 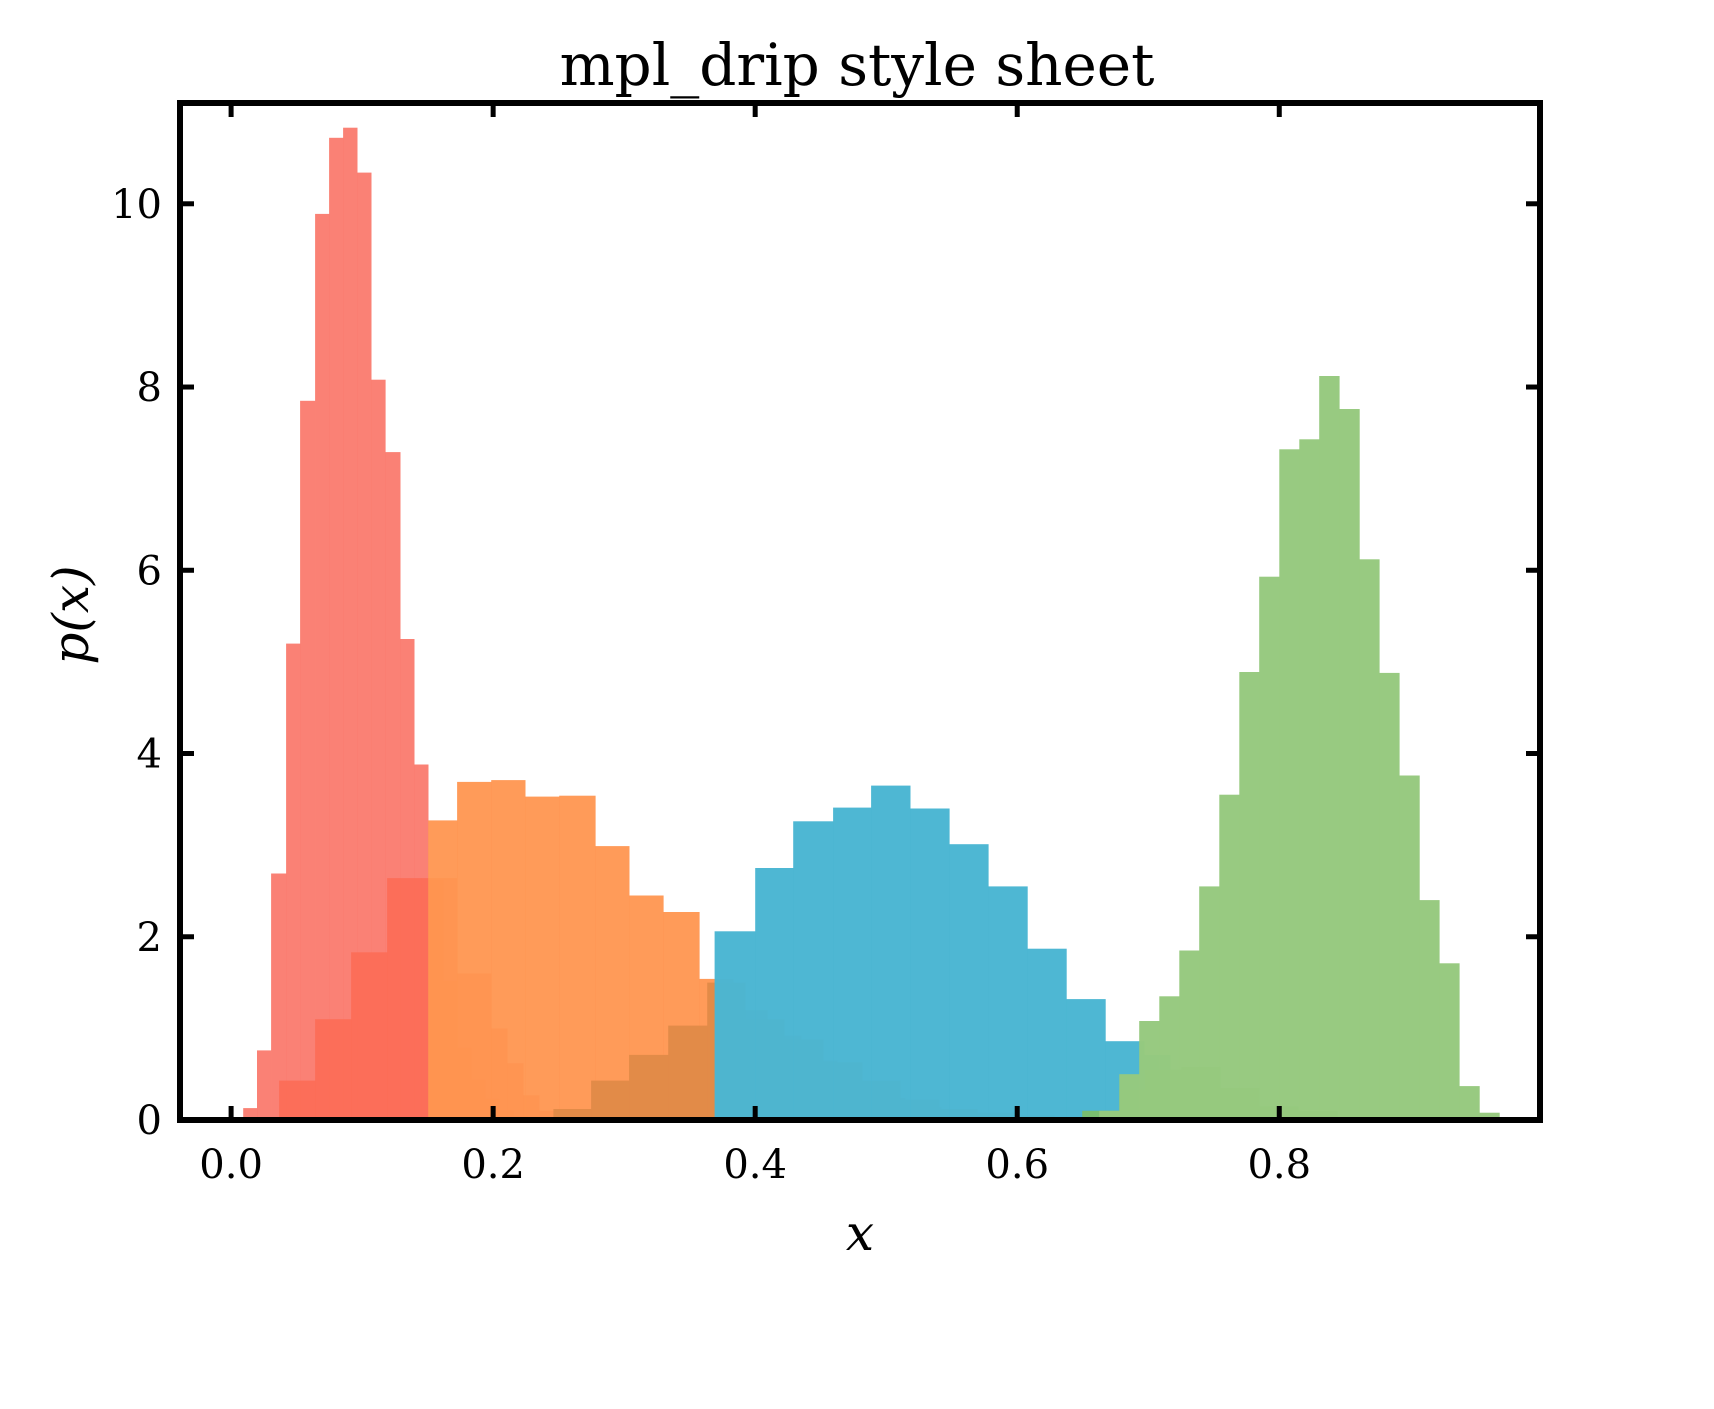 What do you see at coordinates (149, 1121) in the screenshot?
I see `y-tick-label: 0` at bounding box center [149, 1121].